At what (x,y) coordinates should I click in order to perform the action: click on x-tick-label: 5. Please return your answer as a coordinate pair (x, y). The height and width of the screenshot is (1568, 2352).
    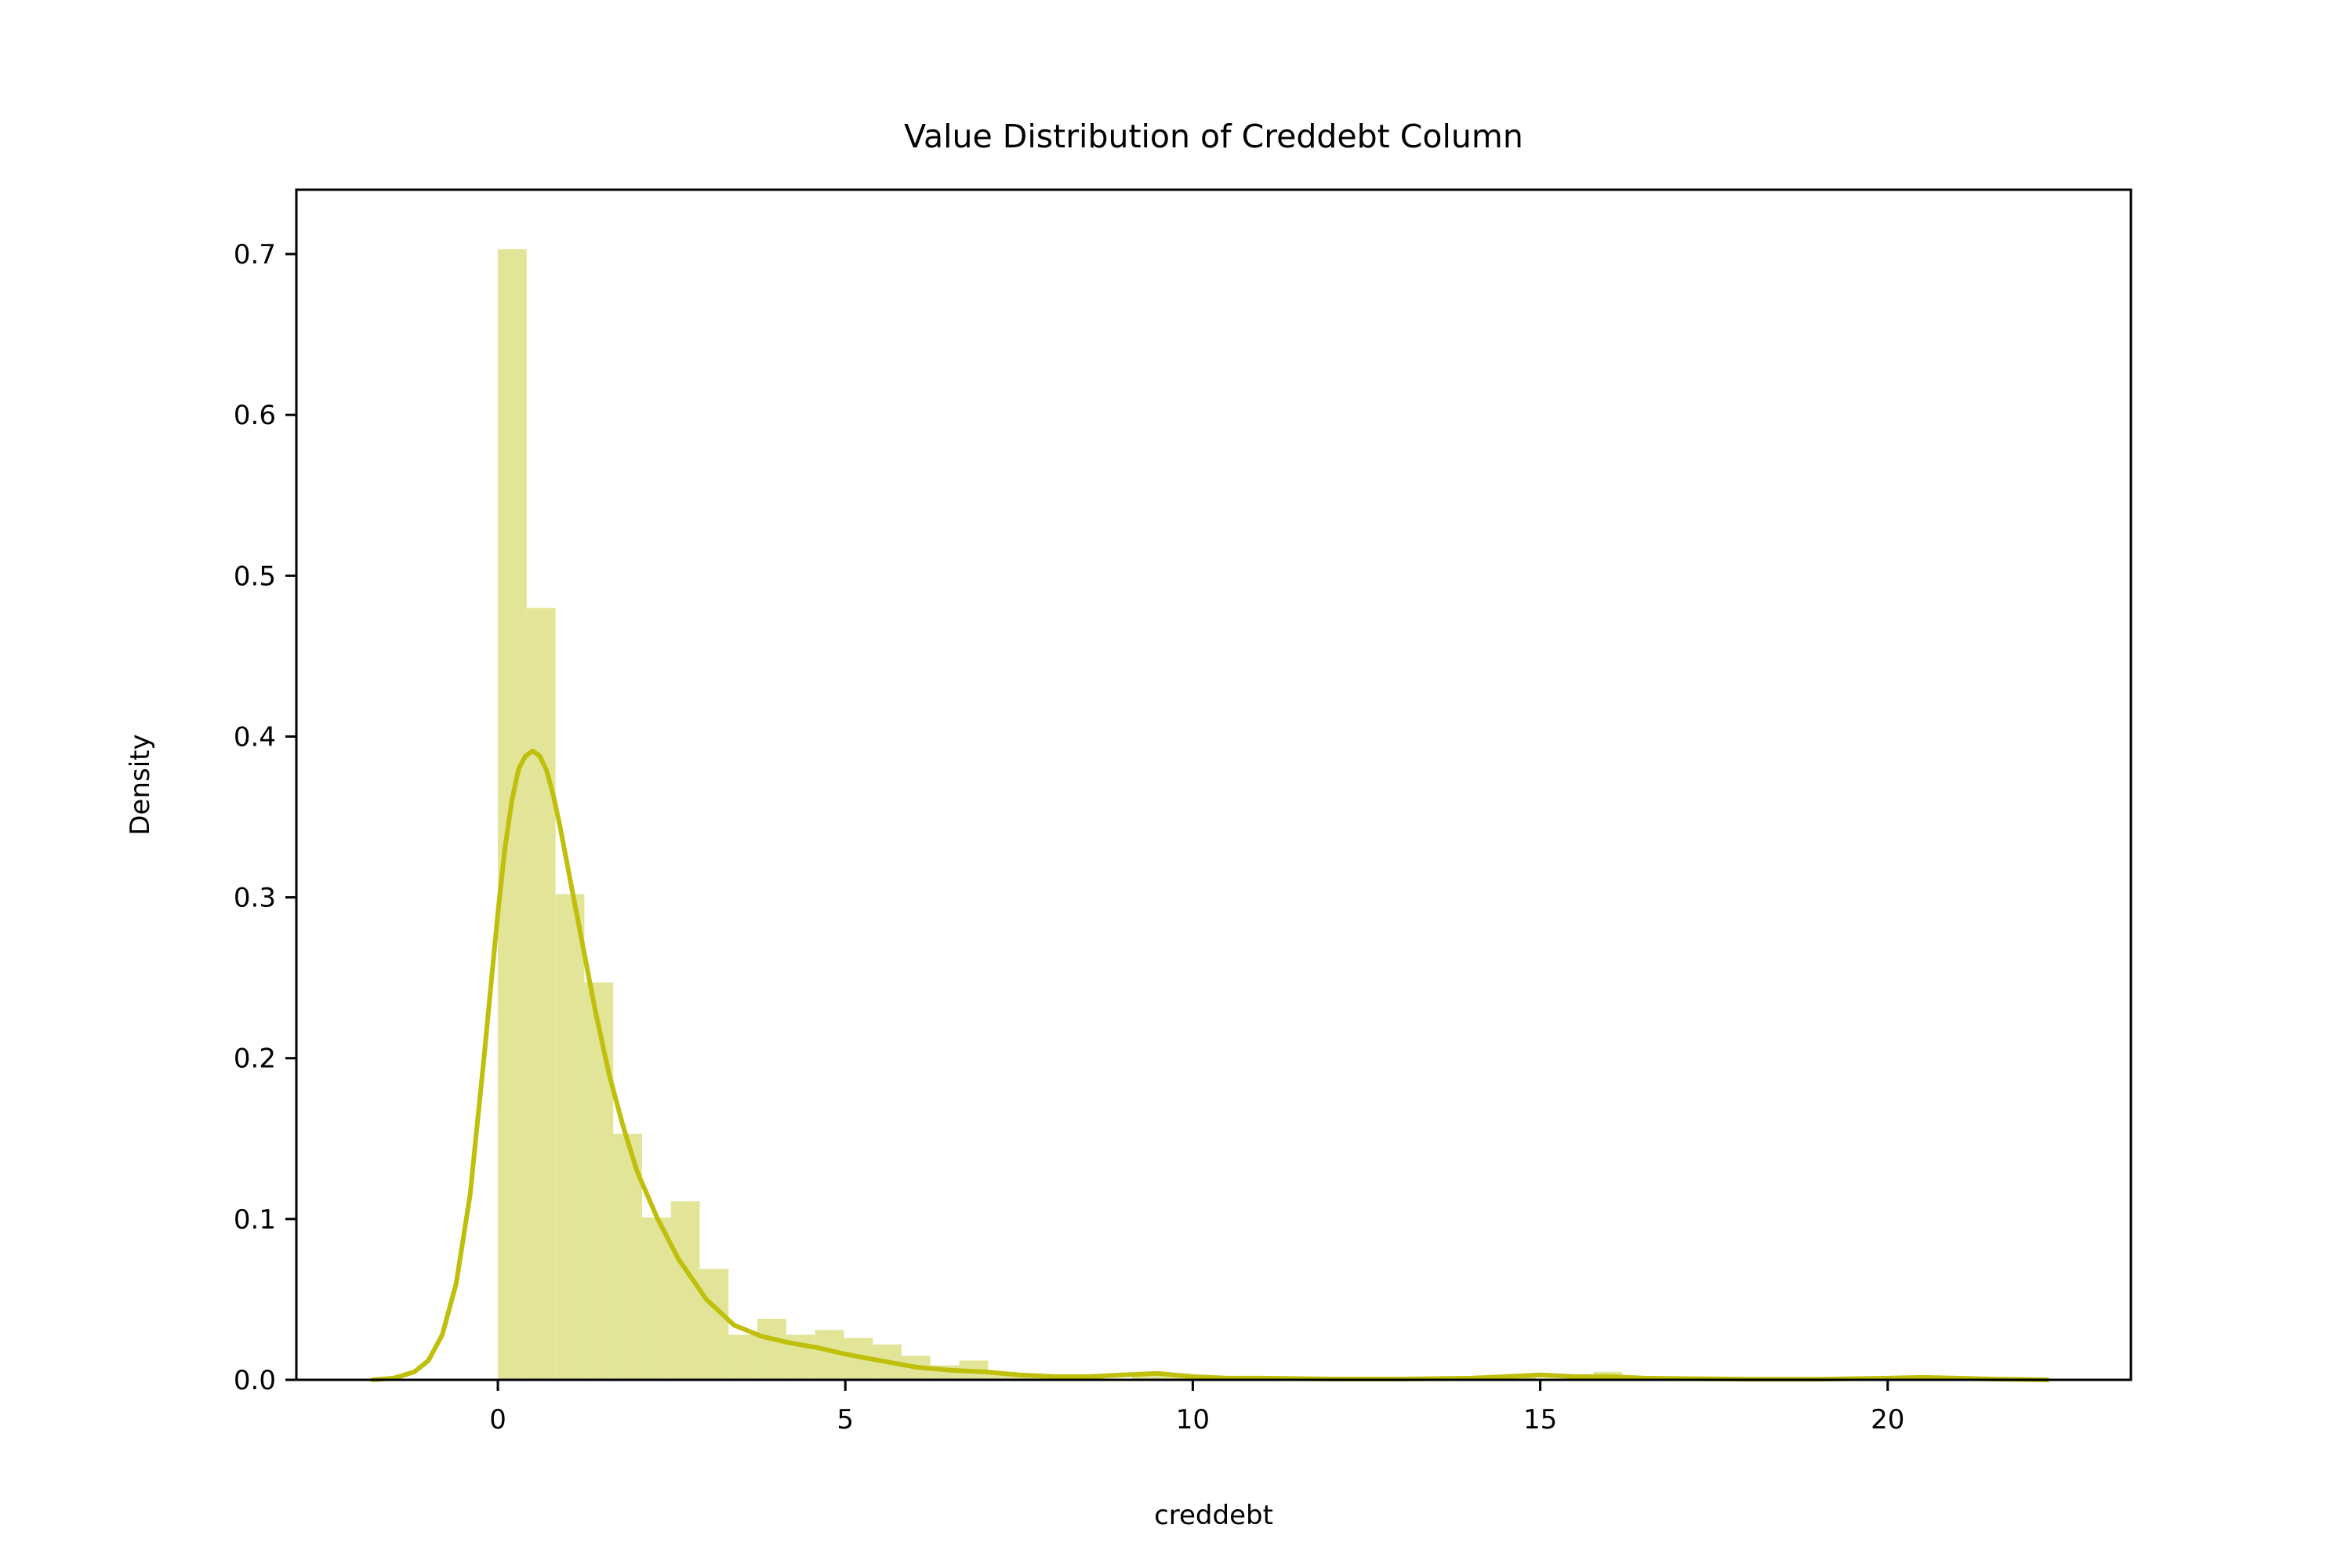
    Looking at the image, I should click on (846, 1420).